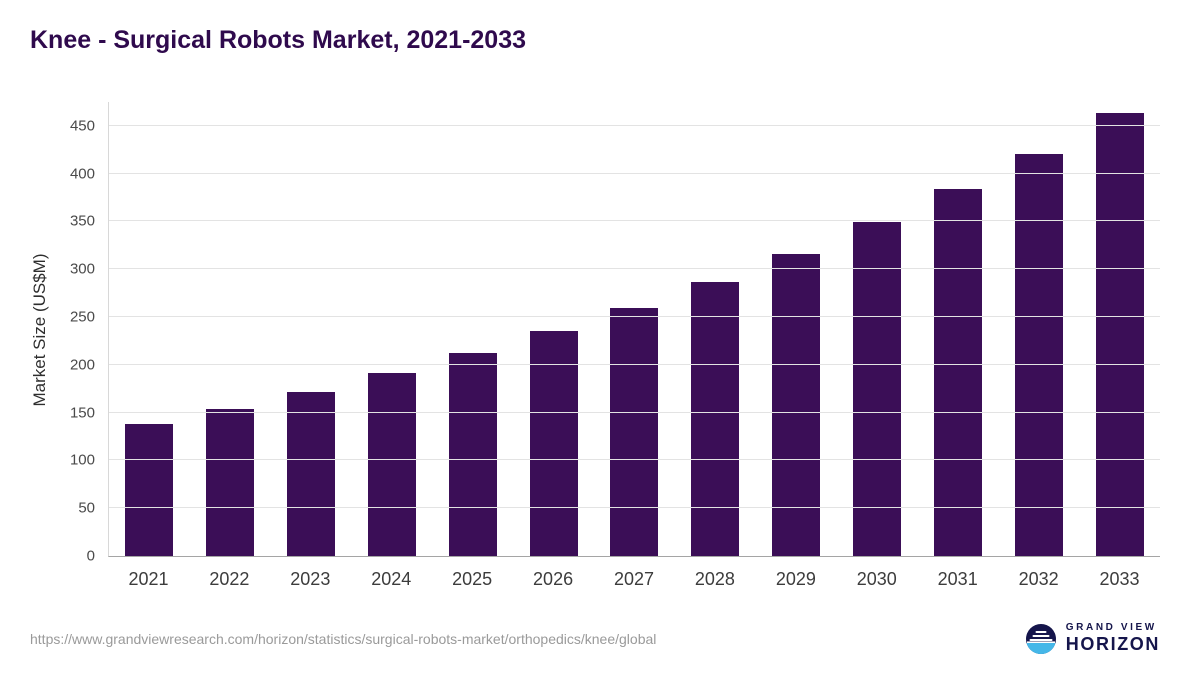  Describe the element at coordinates (310, 579) in the screenshot. I see `x-tick-label: 2023` at that location.